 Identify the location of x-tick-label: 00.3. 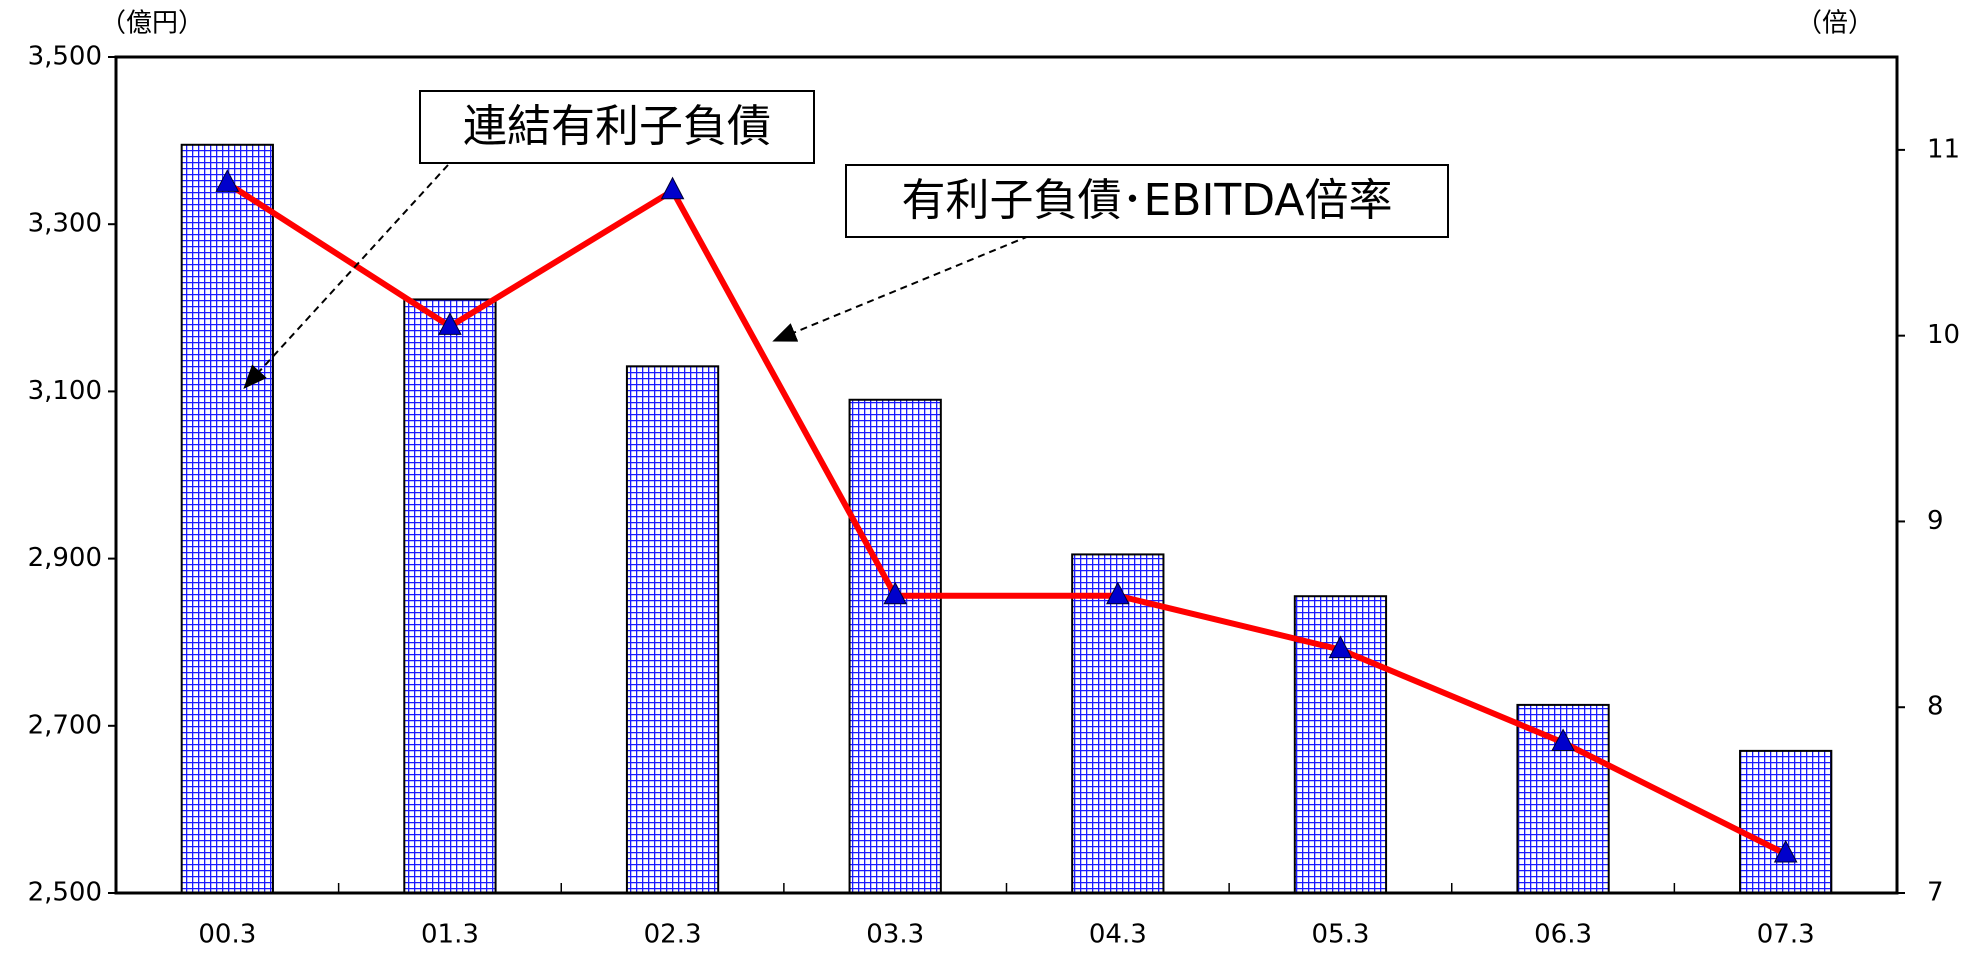
(227, 935).